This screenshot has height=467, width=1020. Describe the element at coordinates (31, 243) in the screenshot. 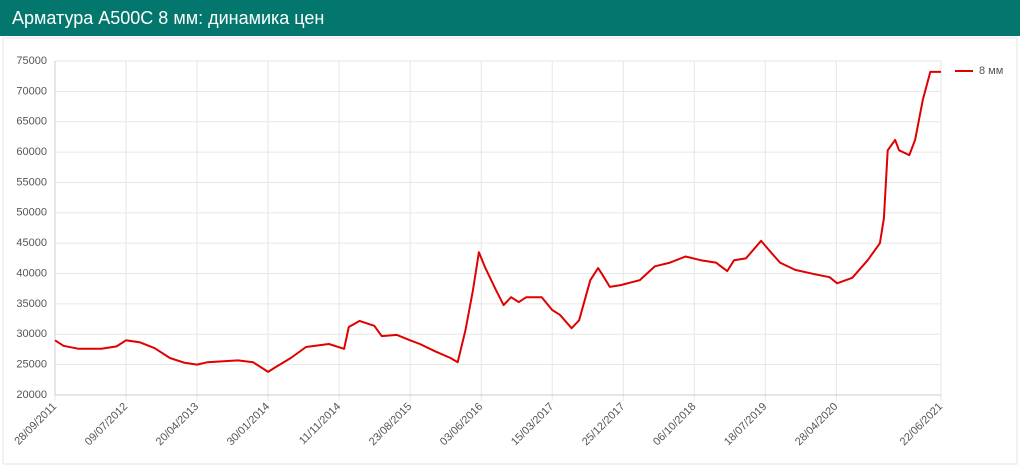

I see `y-tick-label: 45000` at that location.